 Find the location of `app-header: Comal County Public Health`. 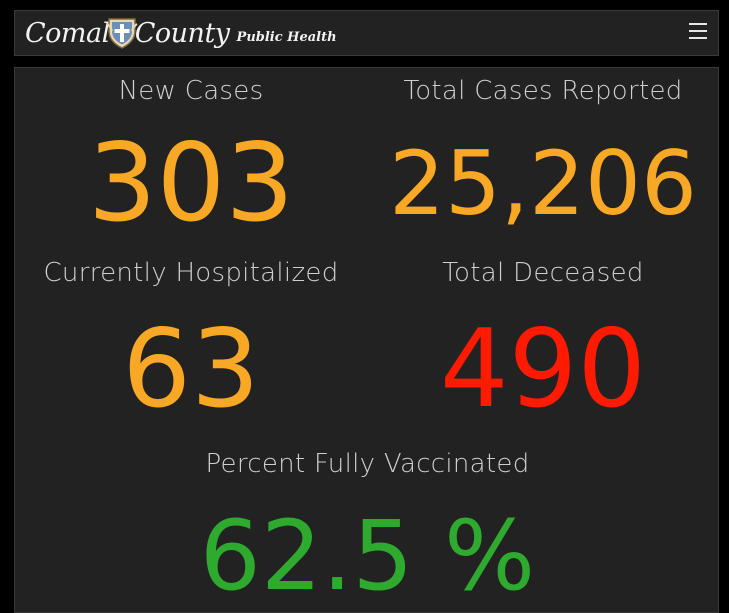

app-header: Comal County Public Health is located at coordinates (366, 33).